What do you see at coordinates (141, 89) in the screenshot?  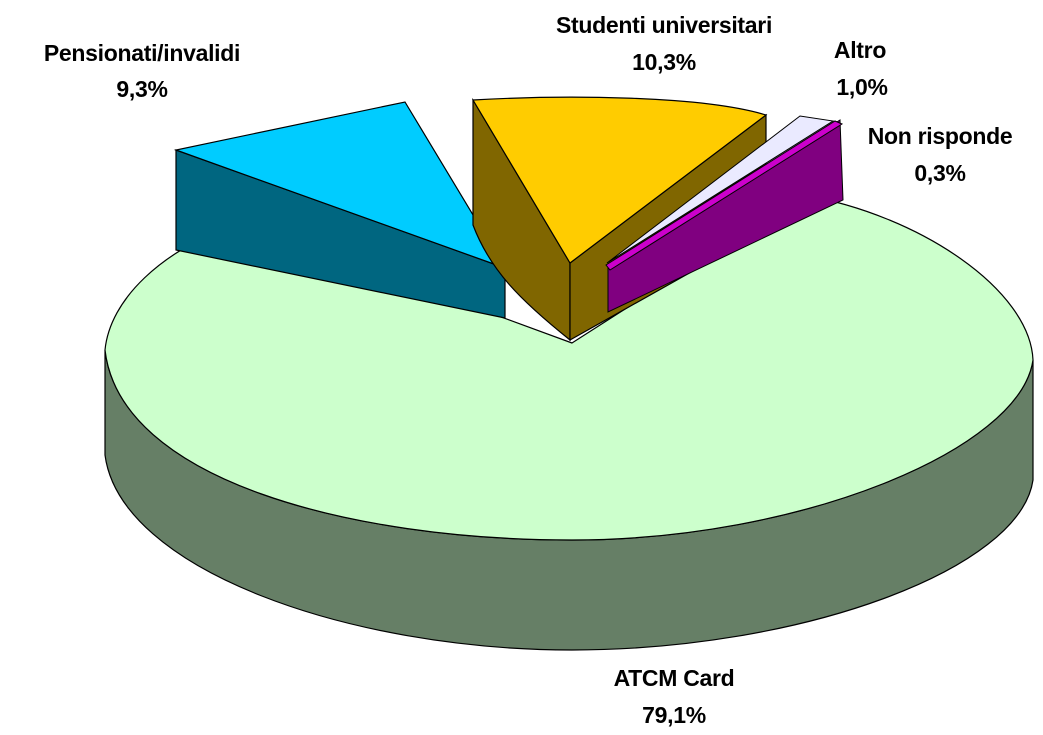 I see `label-pensionati-value: 9,3%` at bounding box center [141, 89].